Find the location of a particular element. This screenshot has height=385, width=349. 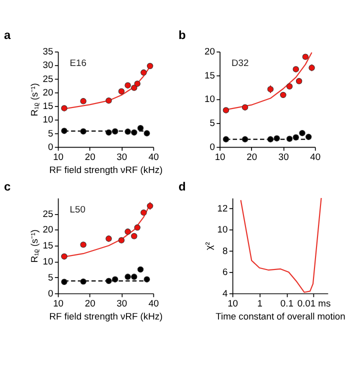

annotation: D32 is located at coordinates (240, 63).